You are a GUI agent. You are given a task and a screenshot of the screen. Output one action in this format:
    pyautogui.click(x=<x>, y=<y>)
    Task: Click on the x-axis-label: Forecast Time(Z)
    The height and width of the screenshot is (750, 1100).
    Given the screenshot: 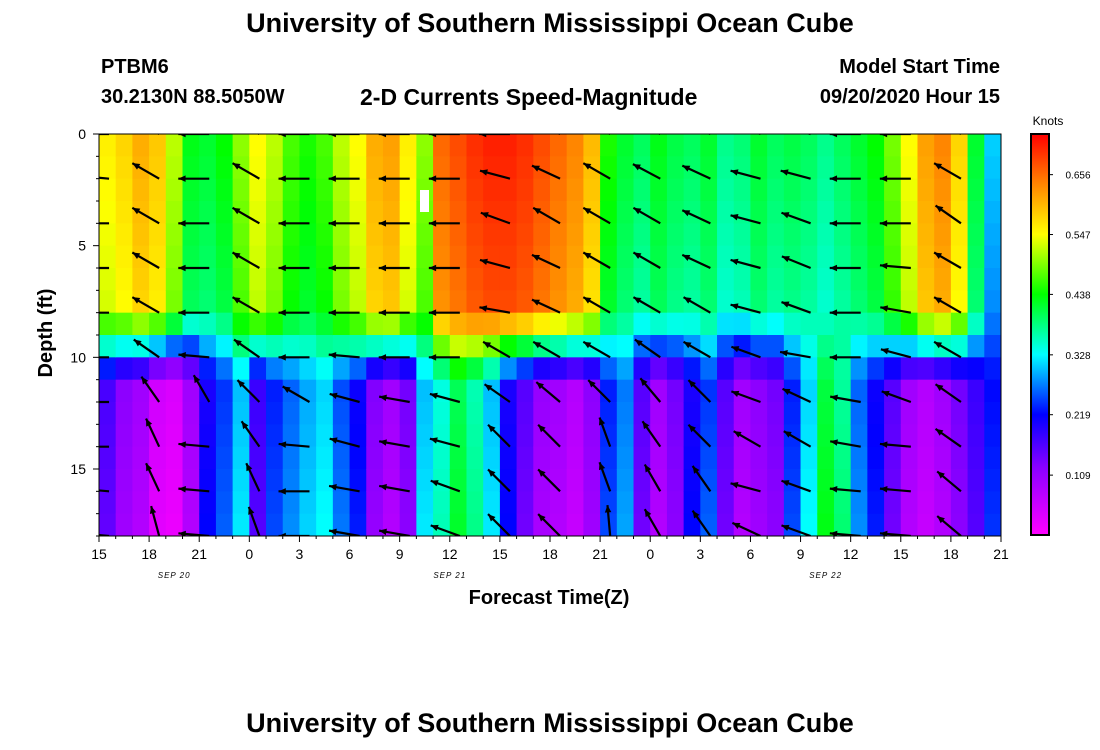 What is the action you would take?
    pyautogui.click(x=549, y=598)
    